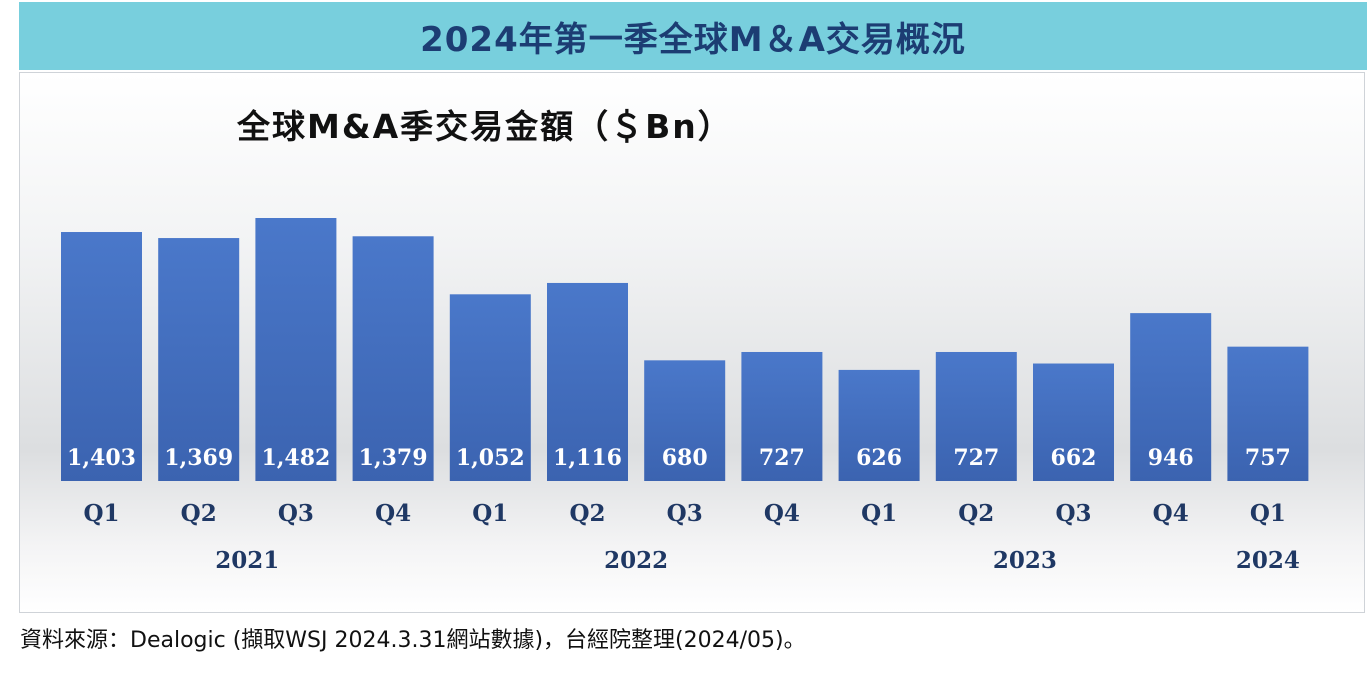 The height and width of the screenshot is (676, 1369). Describe the element at coordinates (295, 458) in the screenshot. I see `bar-value-label: 1,482` at that location.